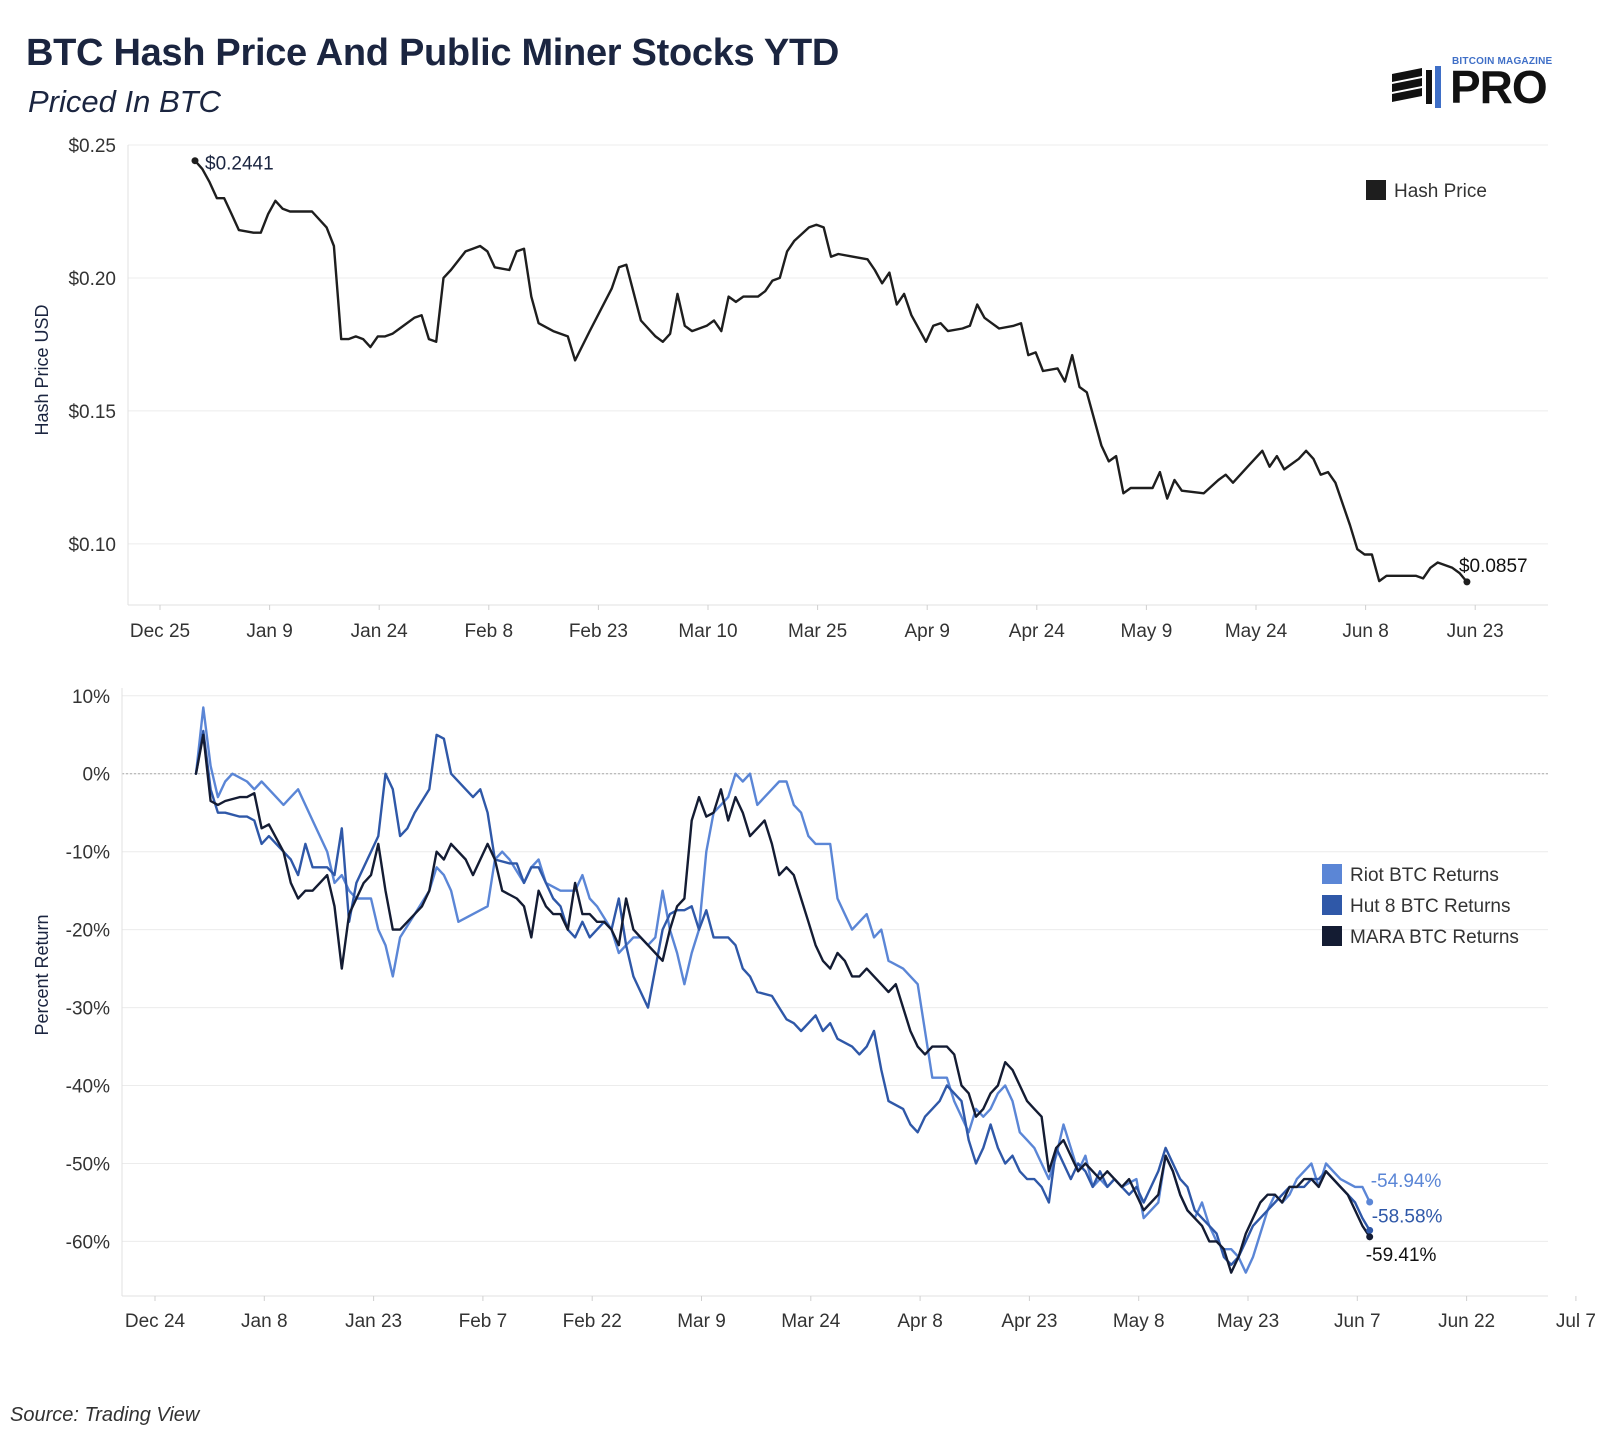  I want to click on start-point-marker, so click(195, 161).